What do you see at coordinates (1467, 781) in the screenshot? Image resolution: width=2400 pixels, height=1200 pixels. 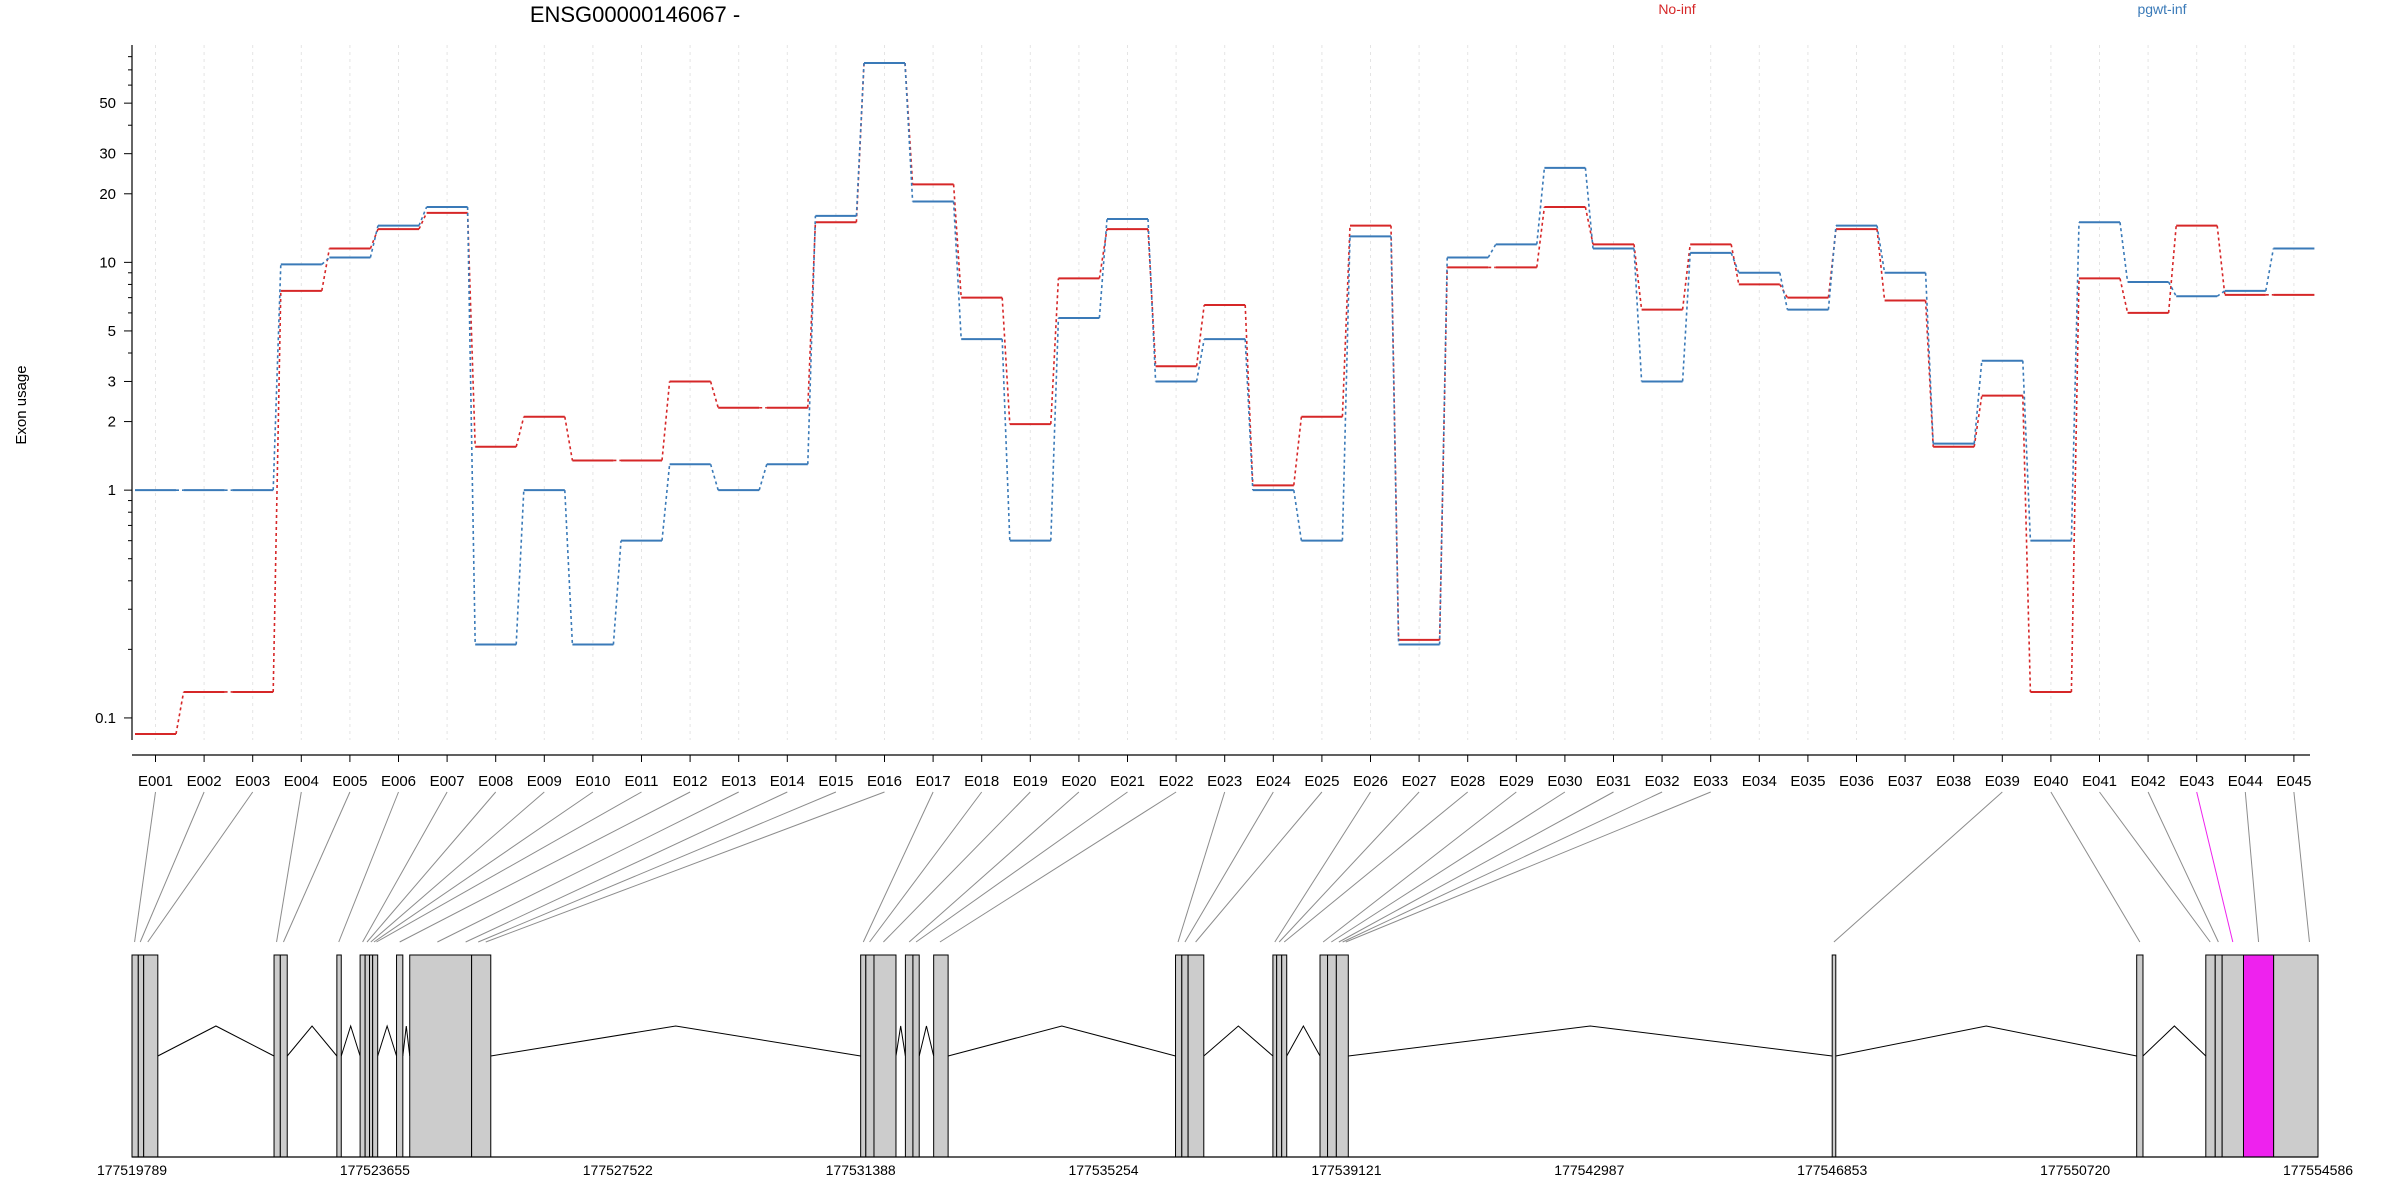 I see `x-tick-label: E028` at bounding box center [1467, 781].